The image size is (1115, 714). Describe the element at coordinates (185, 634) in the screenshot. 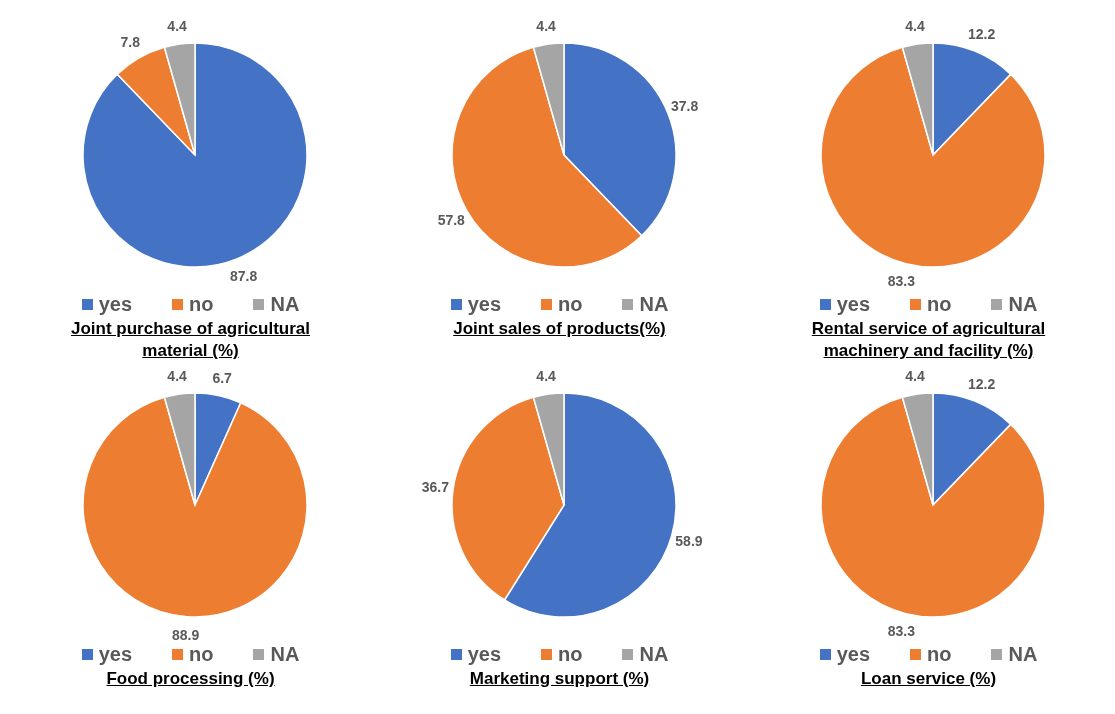

I see `data-label: 88.9` at that location.